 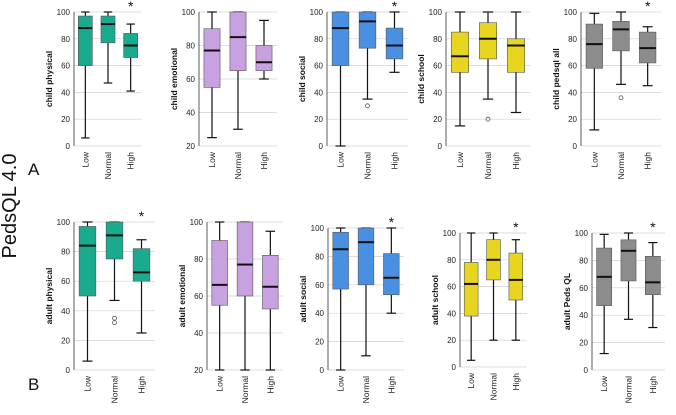 I want to click on y-axis-label: child pedsql all, so click(x=556, y=78).